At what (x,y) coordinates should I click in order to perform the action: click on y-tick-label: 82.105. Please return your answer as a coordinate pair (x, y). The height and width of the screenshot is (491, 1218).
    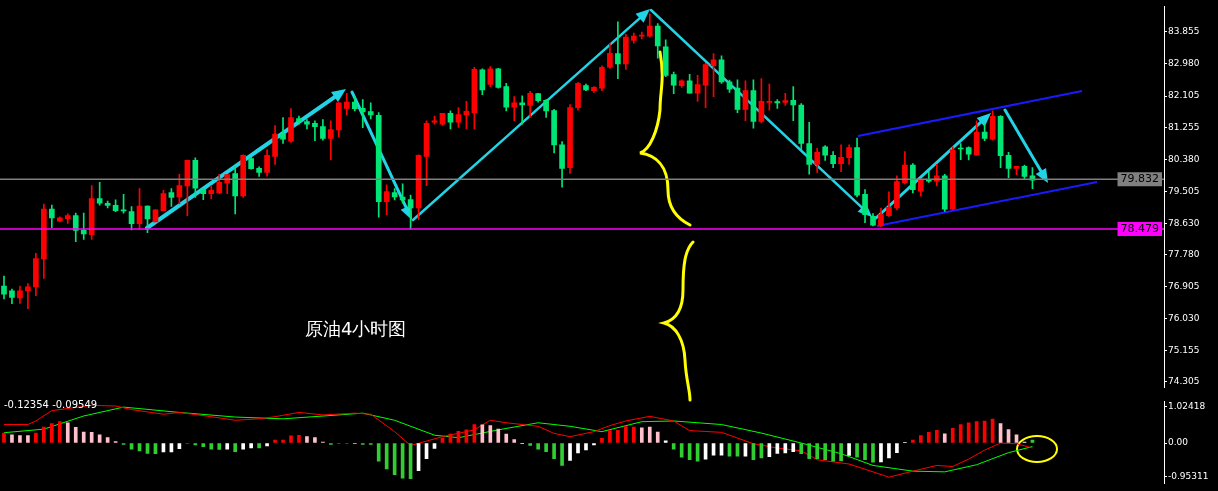
    Looking at the image, I should click on (1184, 95).